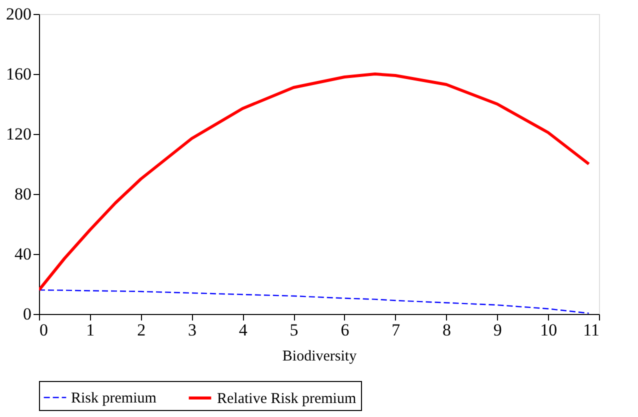 The height and width of the screenshot is (417, 638). What do you see at coordinates (497, 330) in the screenshot?
I see `x-tick-label: 9` at bounding box center [497, 330].